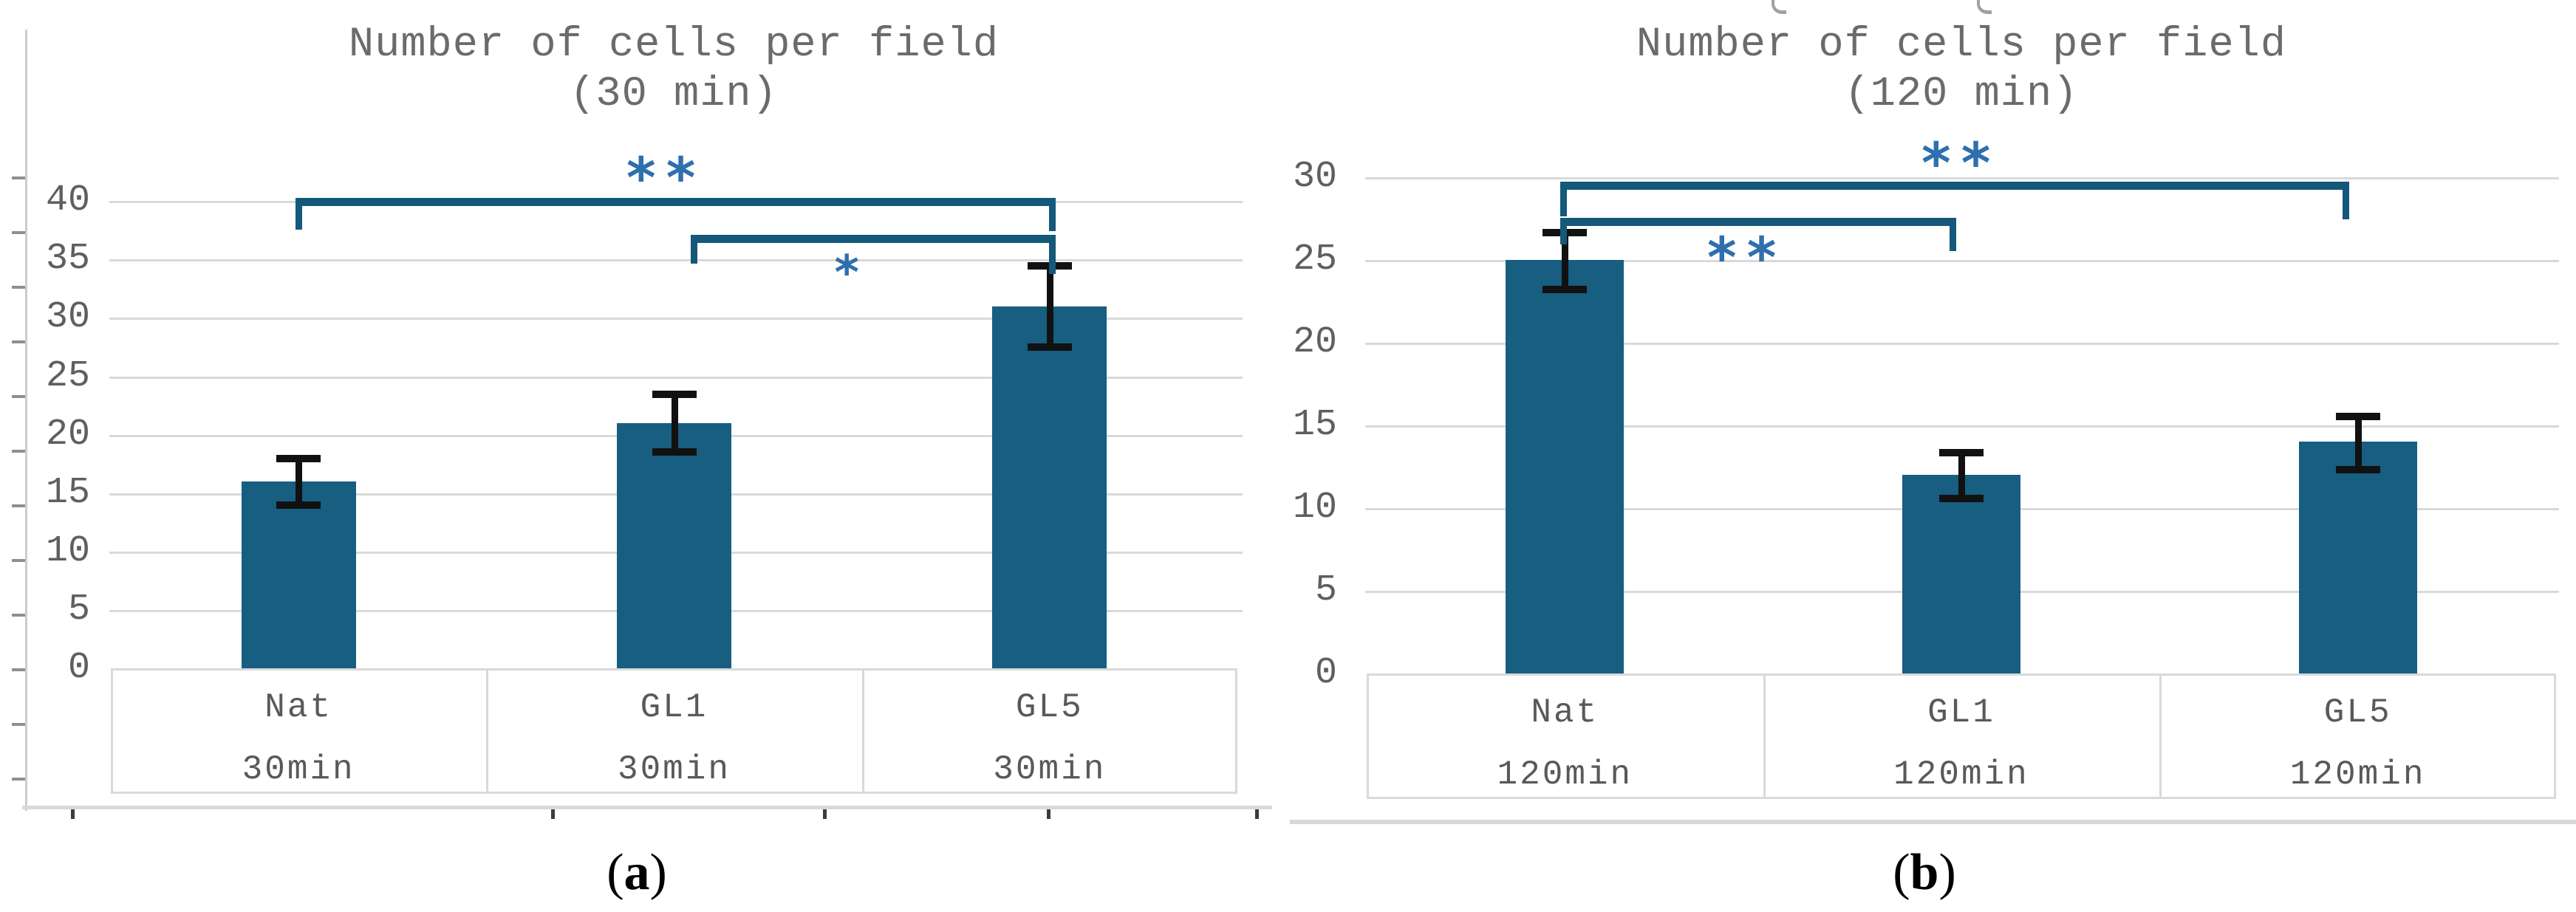 The image size is (2576, 912). I want to click on caption-a-close-paren: ), so click(658, 873).